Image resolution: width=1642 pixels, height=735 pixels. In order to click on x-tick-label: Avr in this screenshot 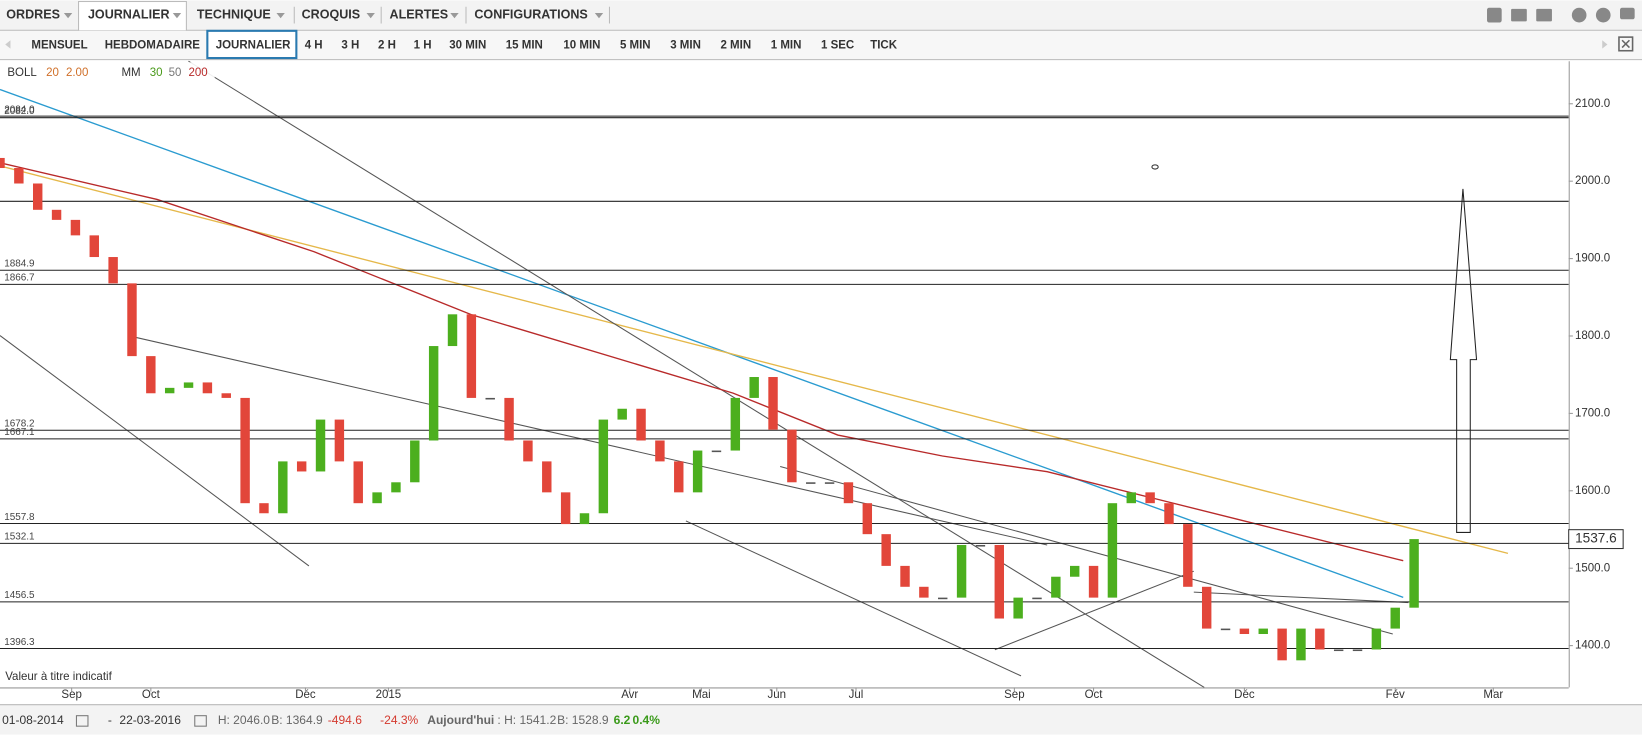, I will do `click(629, 695)`.